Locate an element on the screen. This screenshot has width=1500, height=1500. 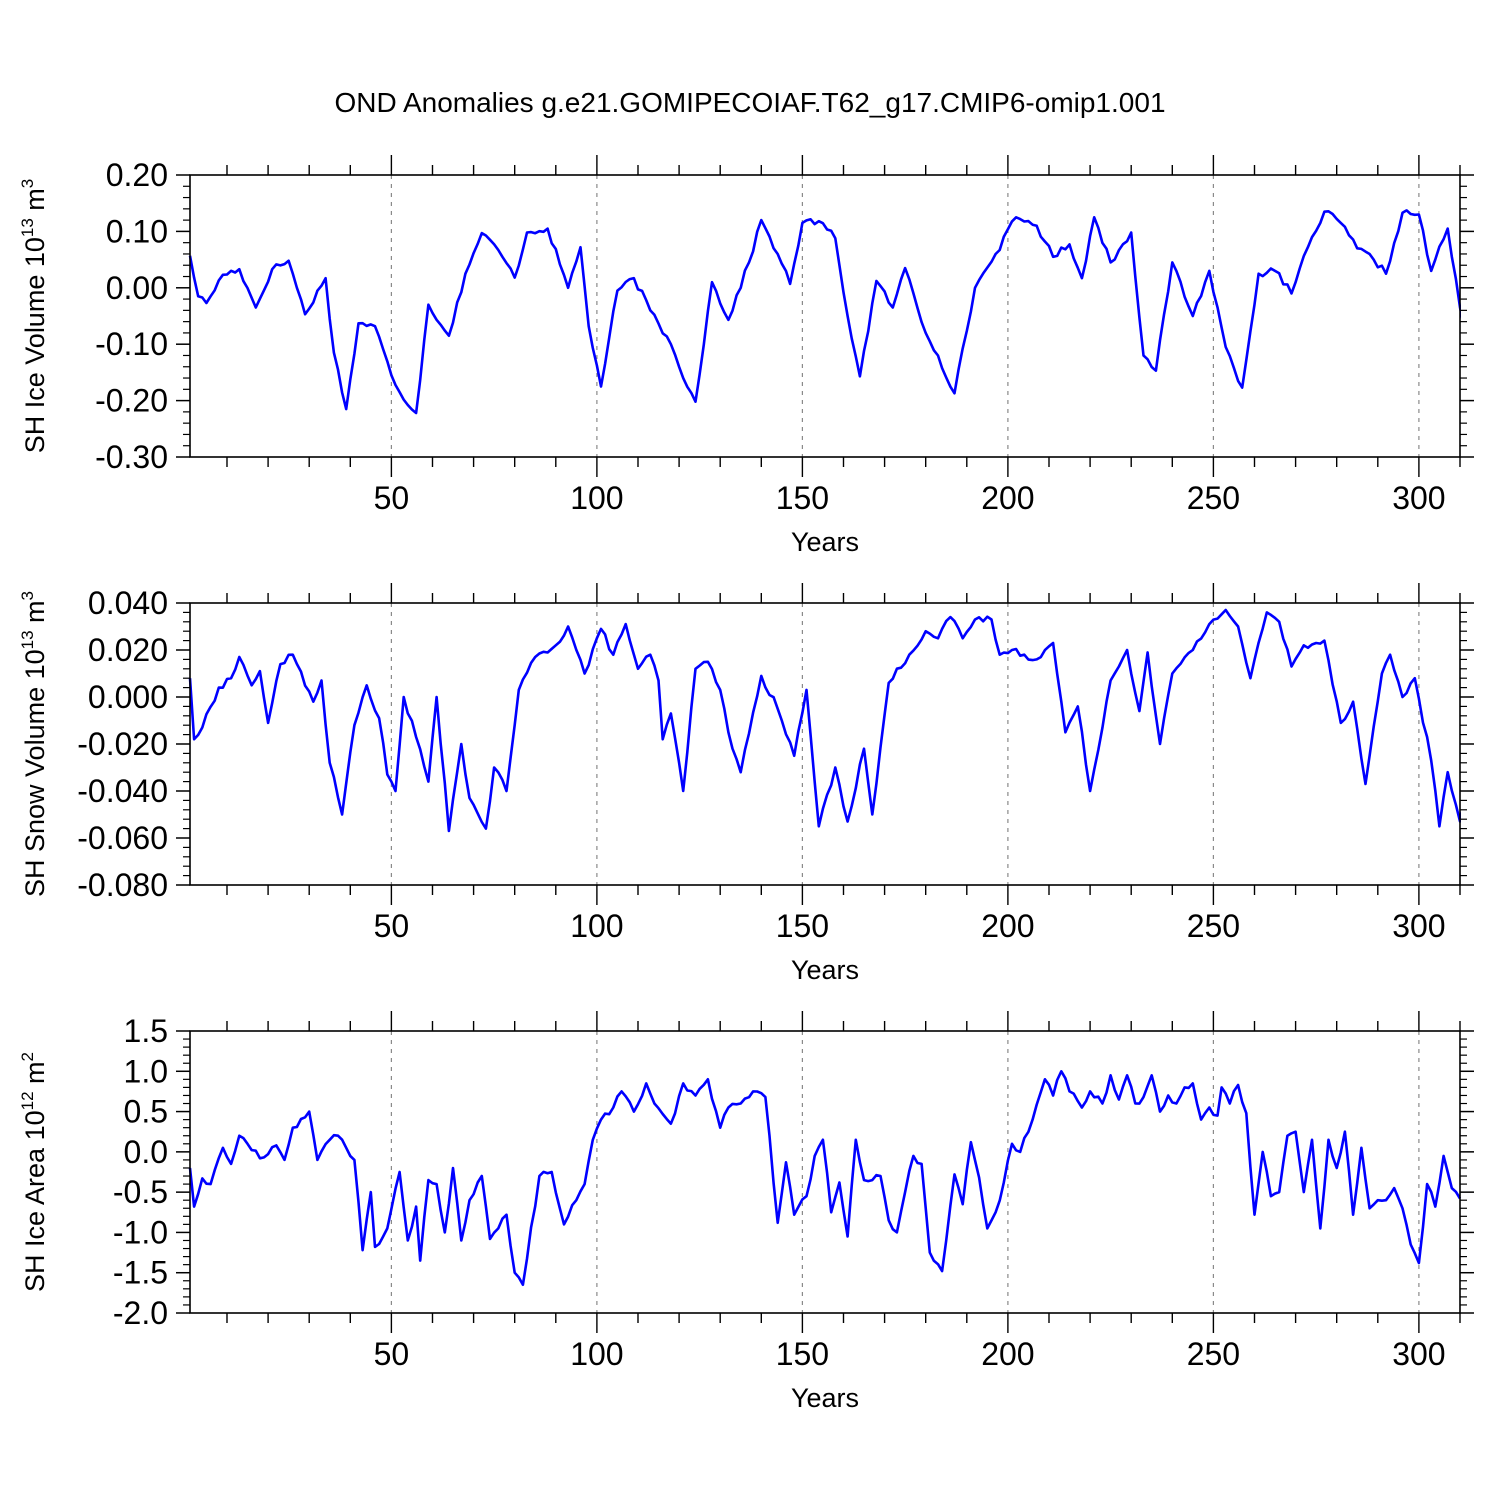
y-tick-label: -0.10 is located at coordinates (131, 344).